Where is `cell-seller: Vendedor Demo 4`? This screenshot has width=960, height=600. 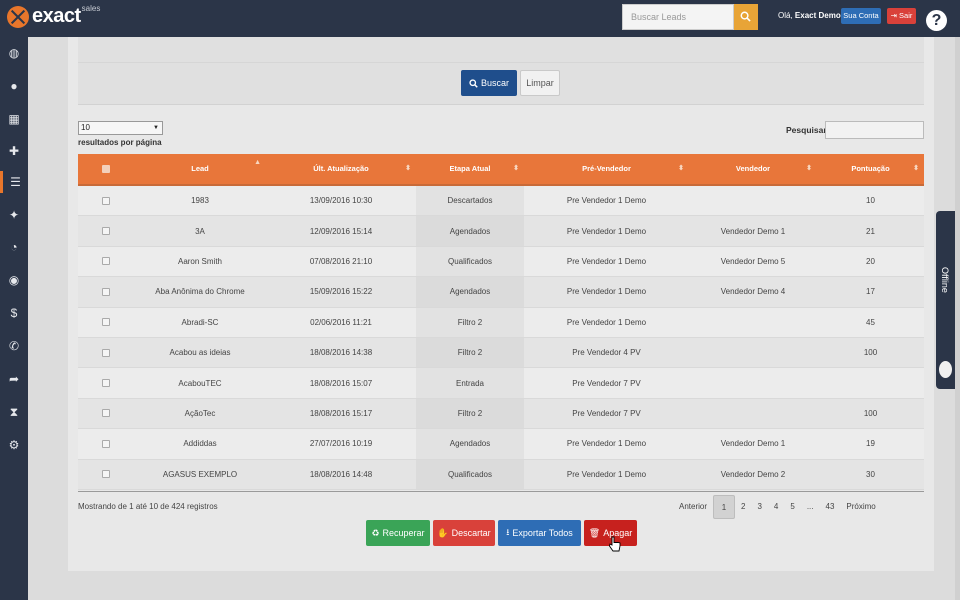
cell-seller: Vendedor Demo 4 is located at coordinates (753, 292).